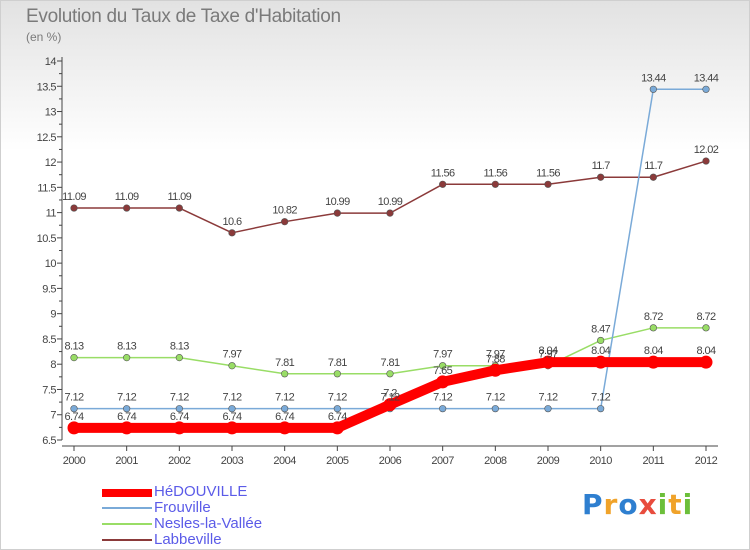  Describe the element at coordinates (284, 461) in the screenshot. I see `x-tick-label: 2004` at that location.